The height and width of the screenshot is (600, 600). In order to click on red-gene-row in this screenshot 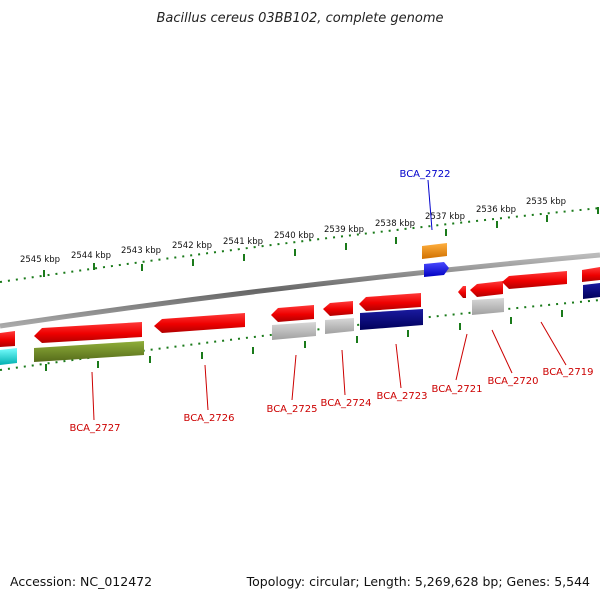, I will do `click(283, 309)`.